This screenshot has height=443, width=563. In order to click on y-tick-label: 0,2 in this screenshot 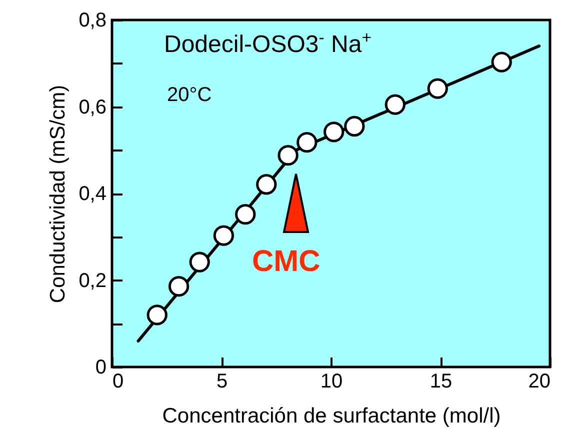, I will do `click(92, 281)`.